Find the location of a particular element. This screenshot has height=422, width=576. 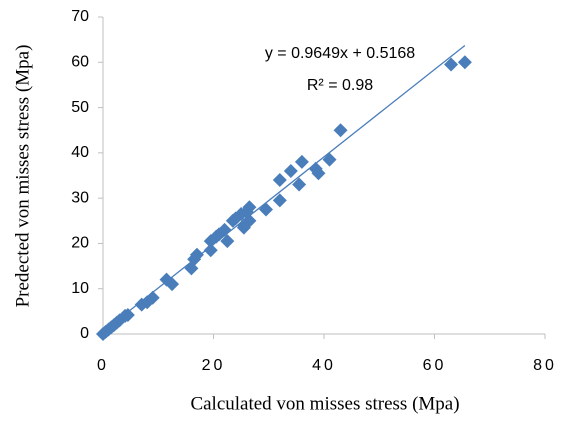

x-tick-label: 20 is located at coordinates (214, 365).